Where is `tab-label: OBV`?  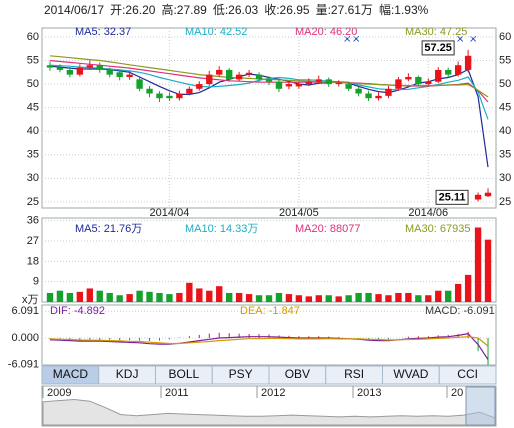
tab-label: OBV is located at coordinates (297, 374).